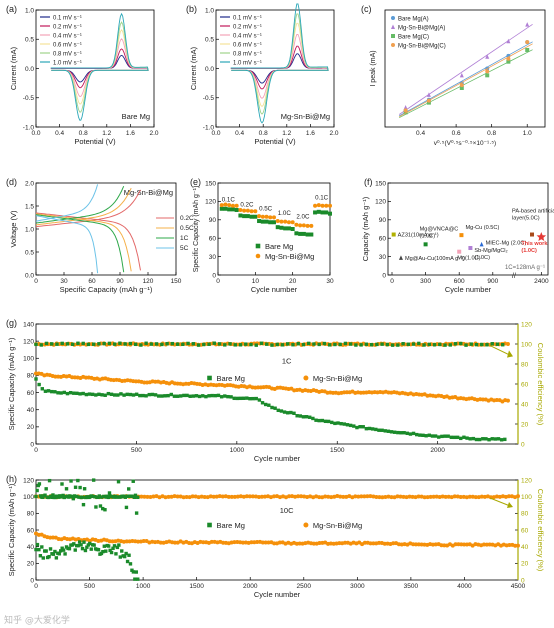  I want to click on cyc-ytick-label: 80, so click(31, 376).